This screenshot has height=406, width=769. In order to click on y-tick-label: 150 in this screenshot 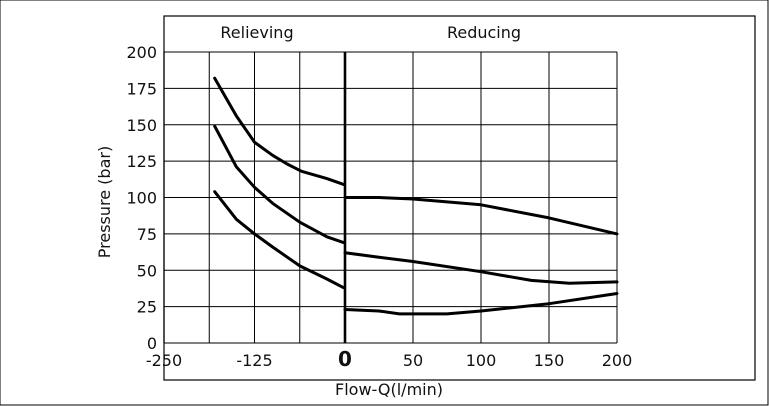, I will do `click(141, 125)`.